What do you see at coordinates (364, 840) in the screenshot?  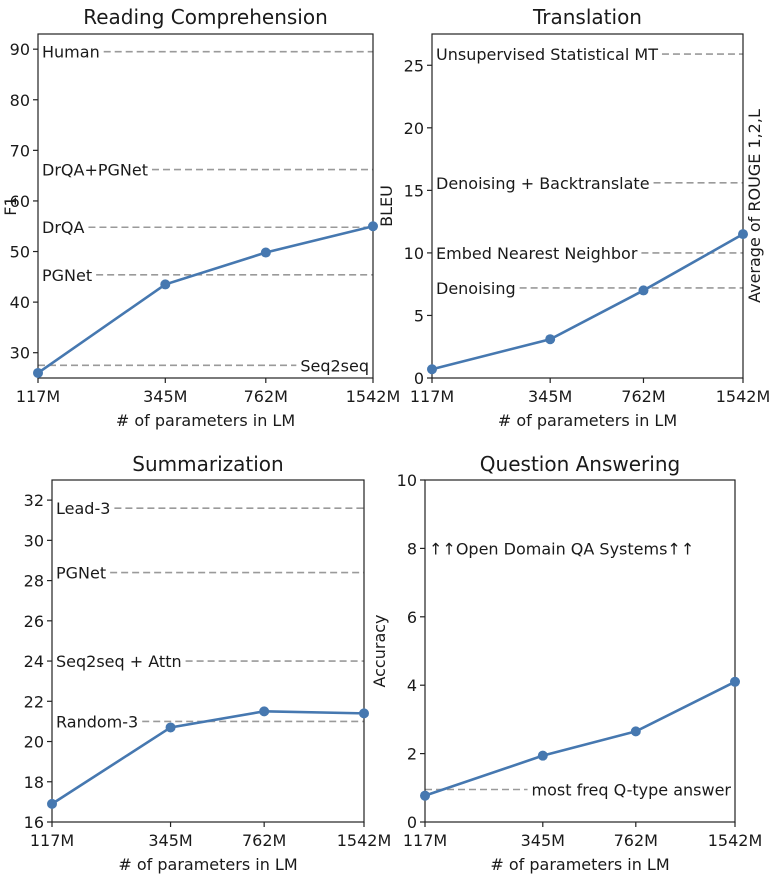 I see `chart-3-x-tick-label-4: 1542M` at bounding box center [364, 840].